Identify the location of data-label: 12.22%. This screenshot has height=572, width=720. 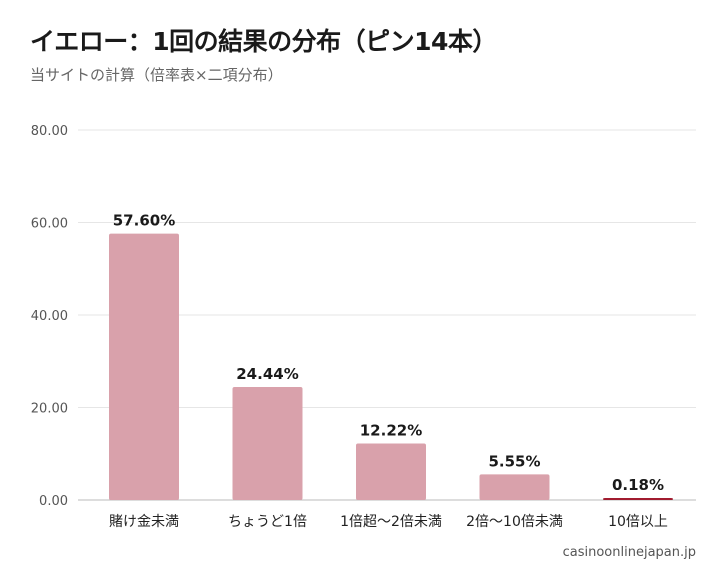
(391, 430).